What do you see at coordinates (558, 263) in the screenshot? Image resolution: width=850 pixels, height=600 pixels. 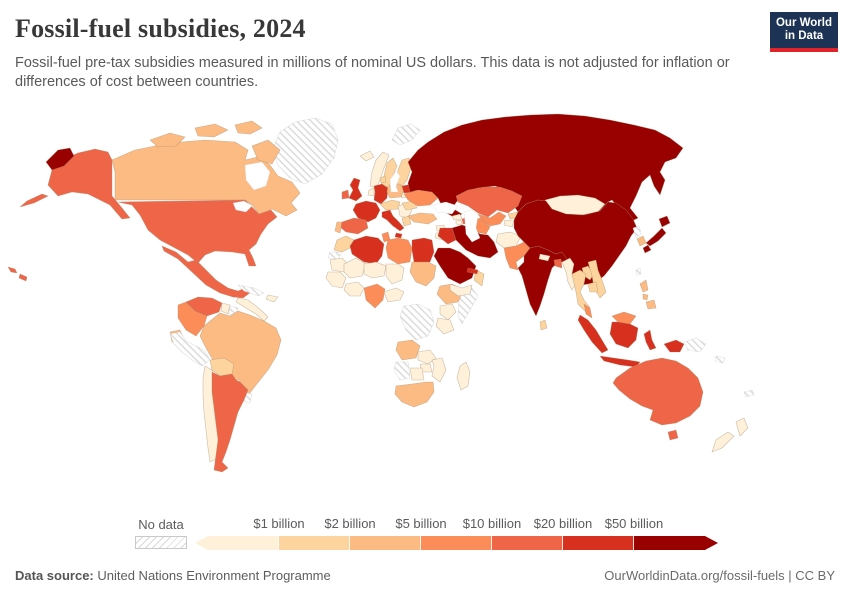 I see `country-bangladesh` at bounding box center [558, 263].